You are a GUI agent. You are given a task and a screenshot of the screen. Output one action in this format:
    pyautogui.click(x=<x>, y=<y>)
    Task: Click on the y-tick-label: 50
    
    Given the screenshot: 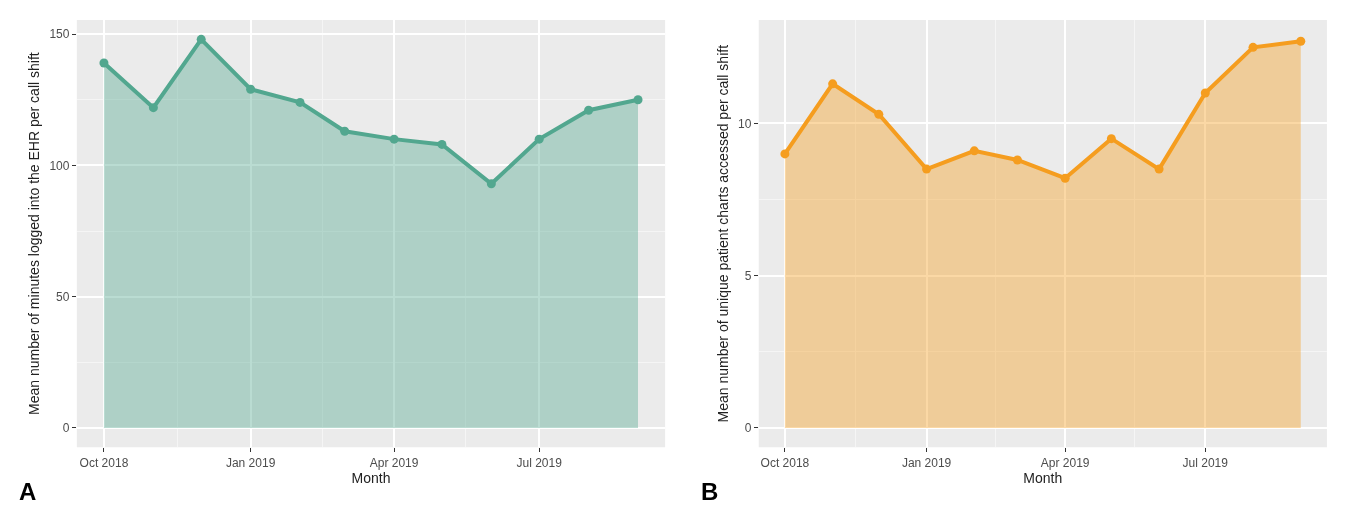 What is the action you would take?
    pyautogui.click(x=63, y=296)
    